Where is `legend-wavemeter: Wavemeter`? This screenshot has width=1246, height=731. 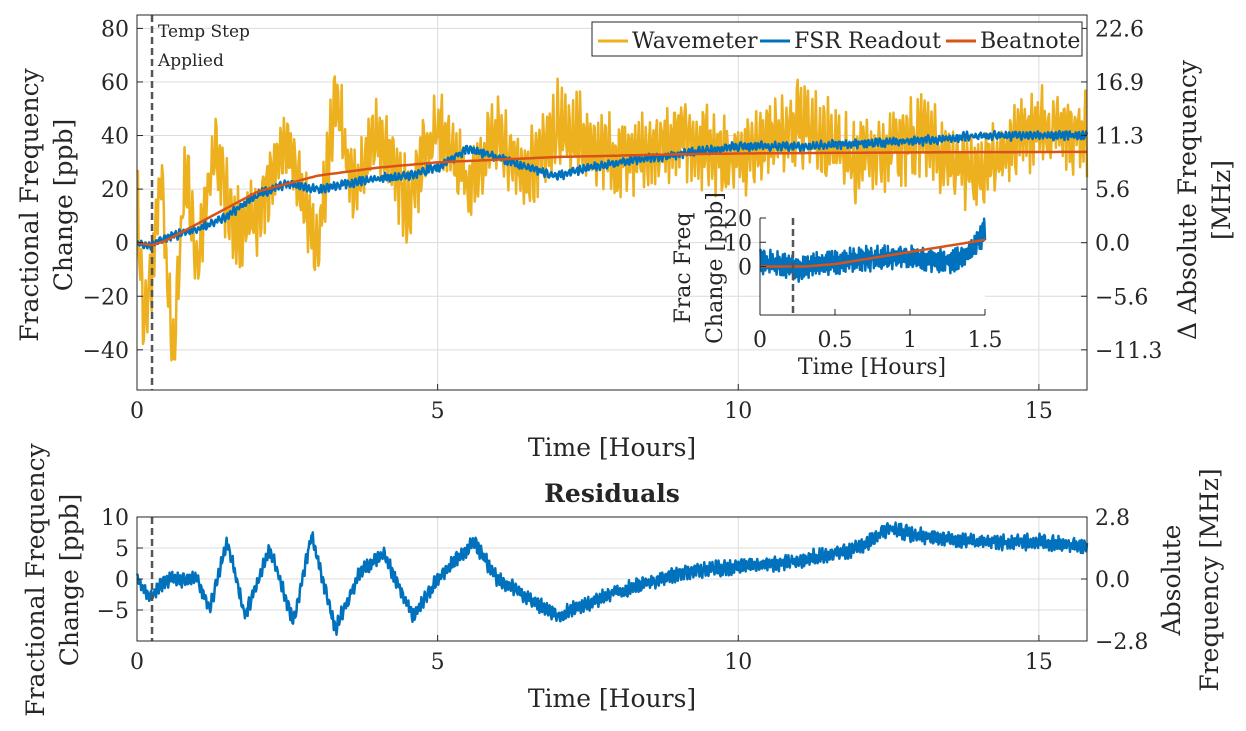
legend-wavemeter: Wavemeter is located at coordinates (695, 41).